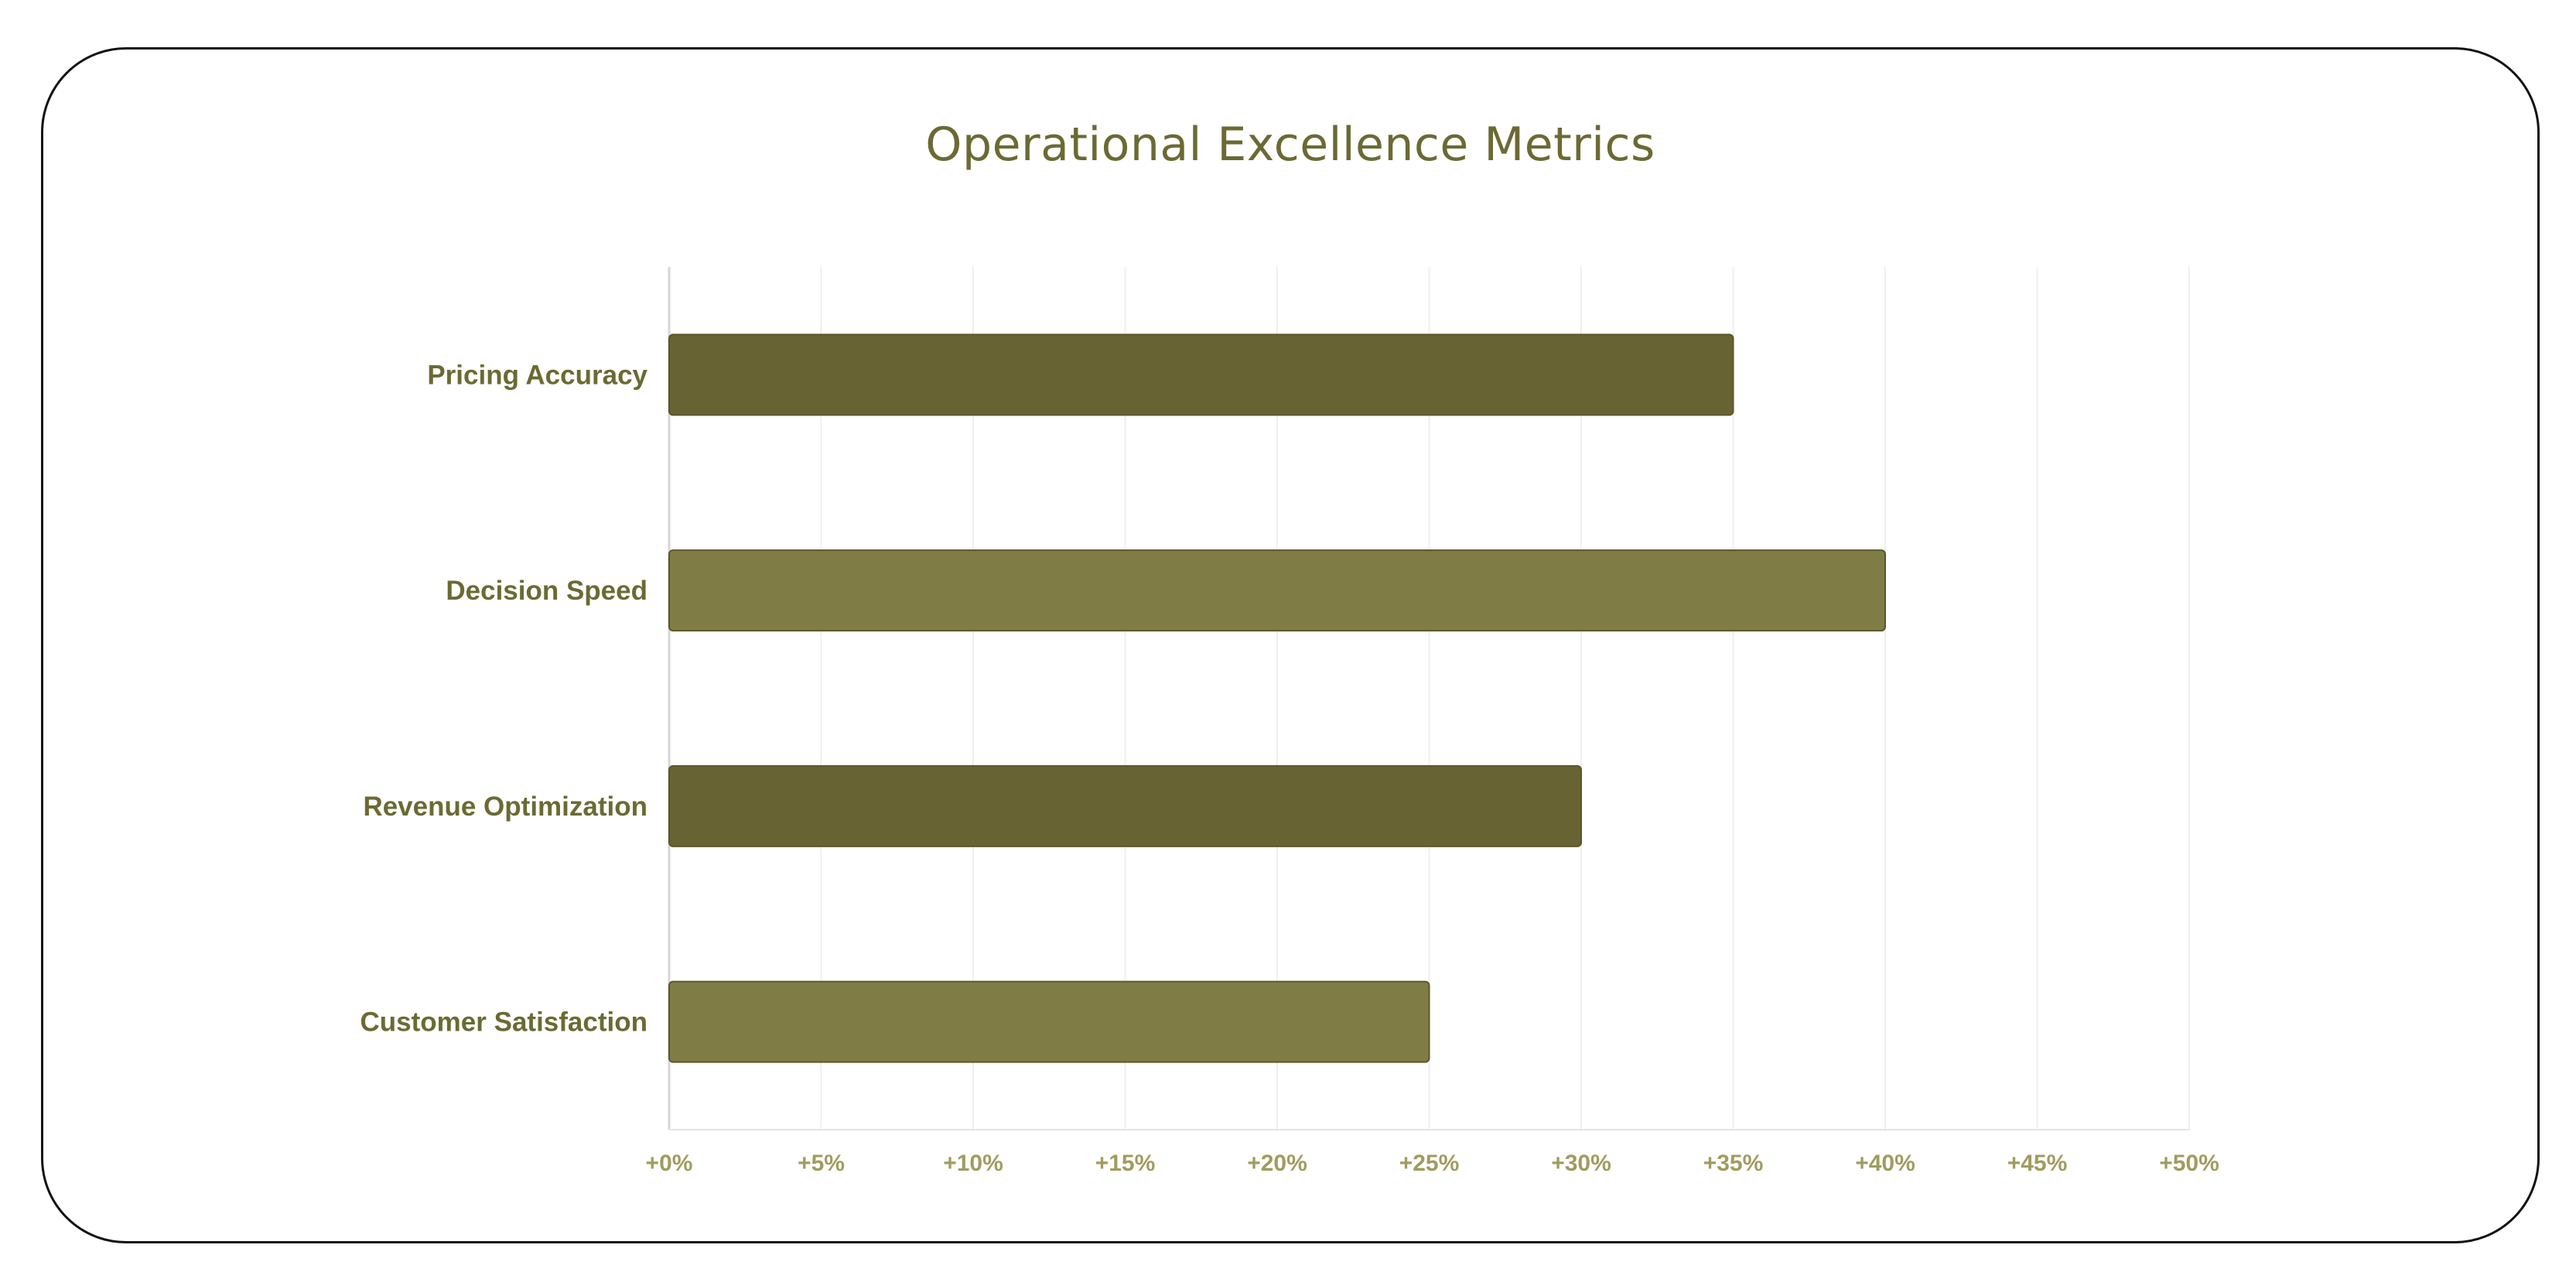 This screenshot has width=2576, height=1279. What do you see at coordinates (1290, 145) in the screenshot?
I see `chart-title: Operational Excellence Metrics` at bounding box center [1290, 145].